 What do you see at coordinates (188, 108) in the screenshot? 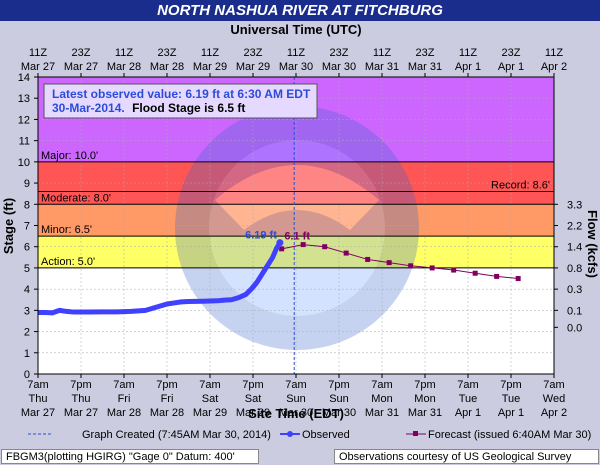
I see `info-flood-stage: Flood Stage is 6.5 ft` at bounding box center [188, 108].